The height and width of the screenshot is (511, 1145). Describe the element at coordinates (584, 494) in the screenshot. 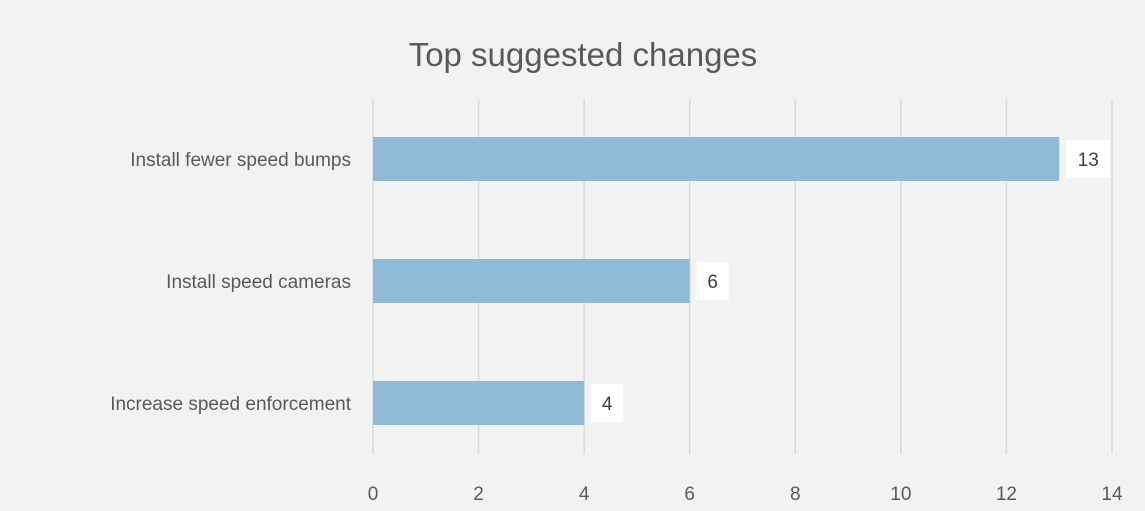

I see `x-tick-label: 4` at that location.